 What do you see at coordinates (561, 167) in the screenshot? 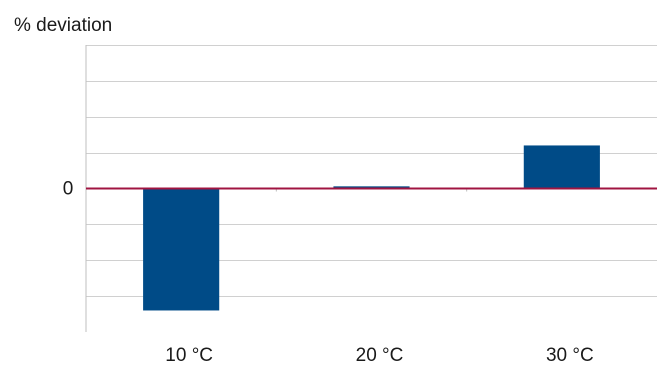
I see `bar-30c` at bounding box center [561, 167].